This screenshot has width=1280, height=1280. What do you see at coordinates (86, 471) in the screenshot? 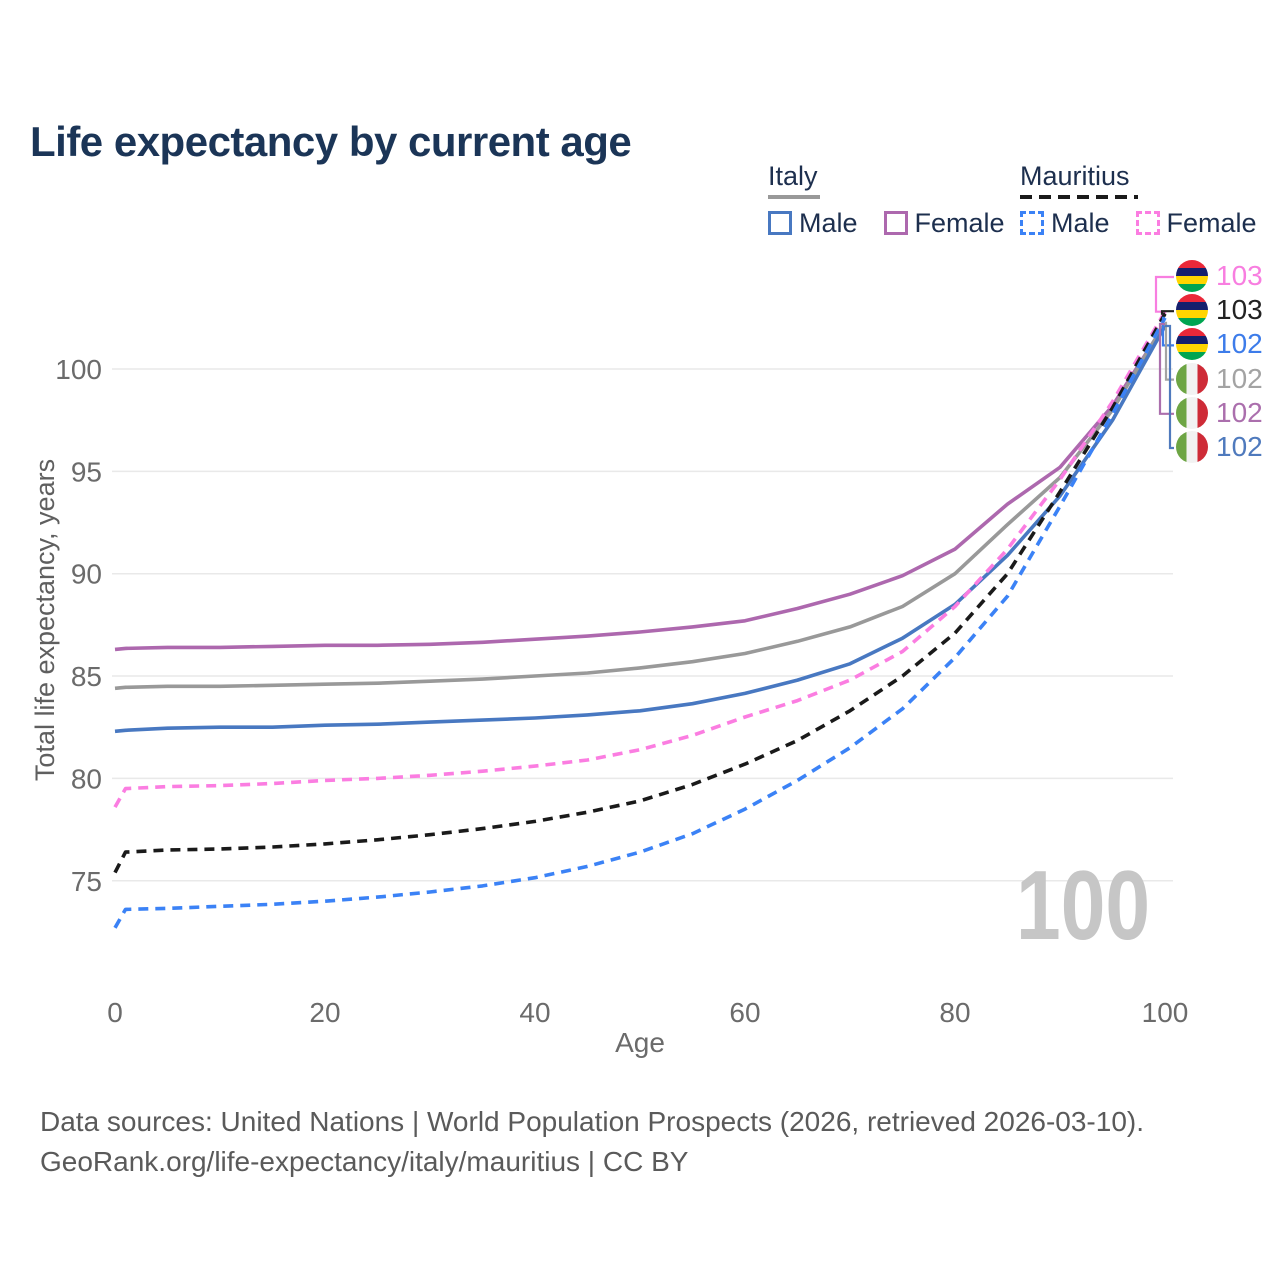
I see `y-tick-95: 95` at bounding box center [86, 471].